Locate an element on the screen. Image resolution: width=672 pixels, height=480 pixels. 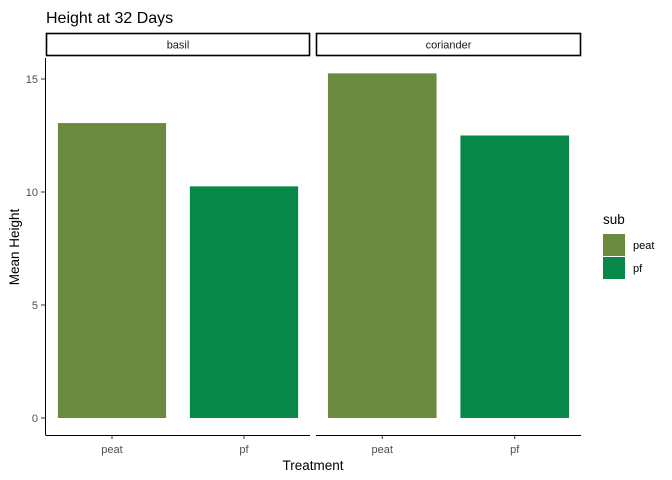
legend-key-peat is located at coordinates (614, 245).